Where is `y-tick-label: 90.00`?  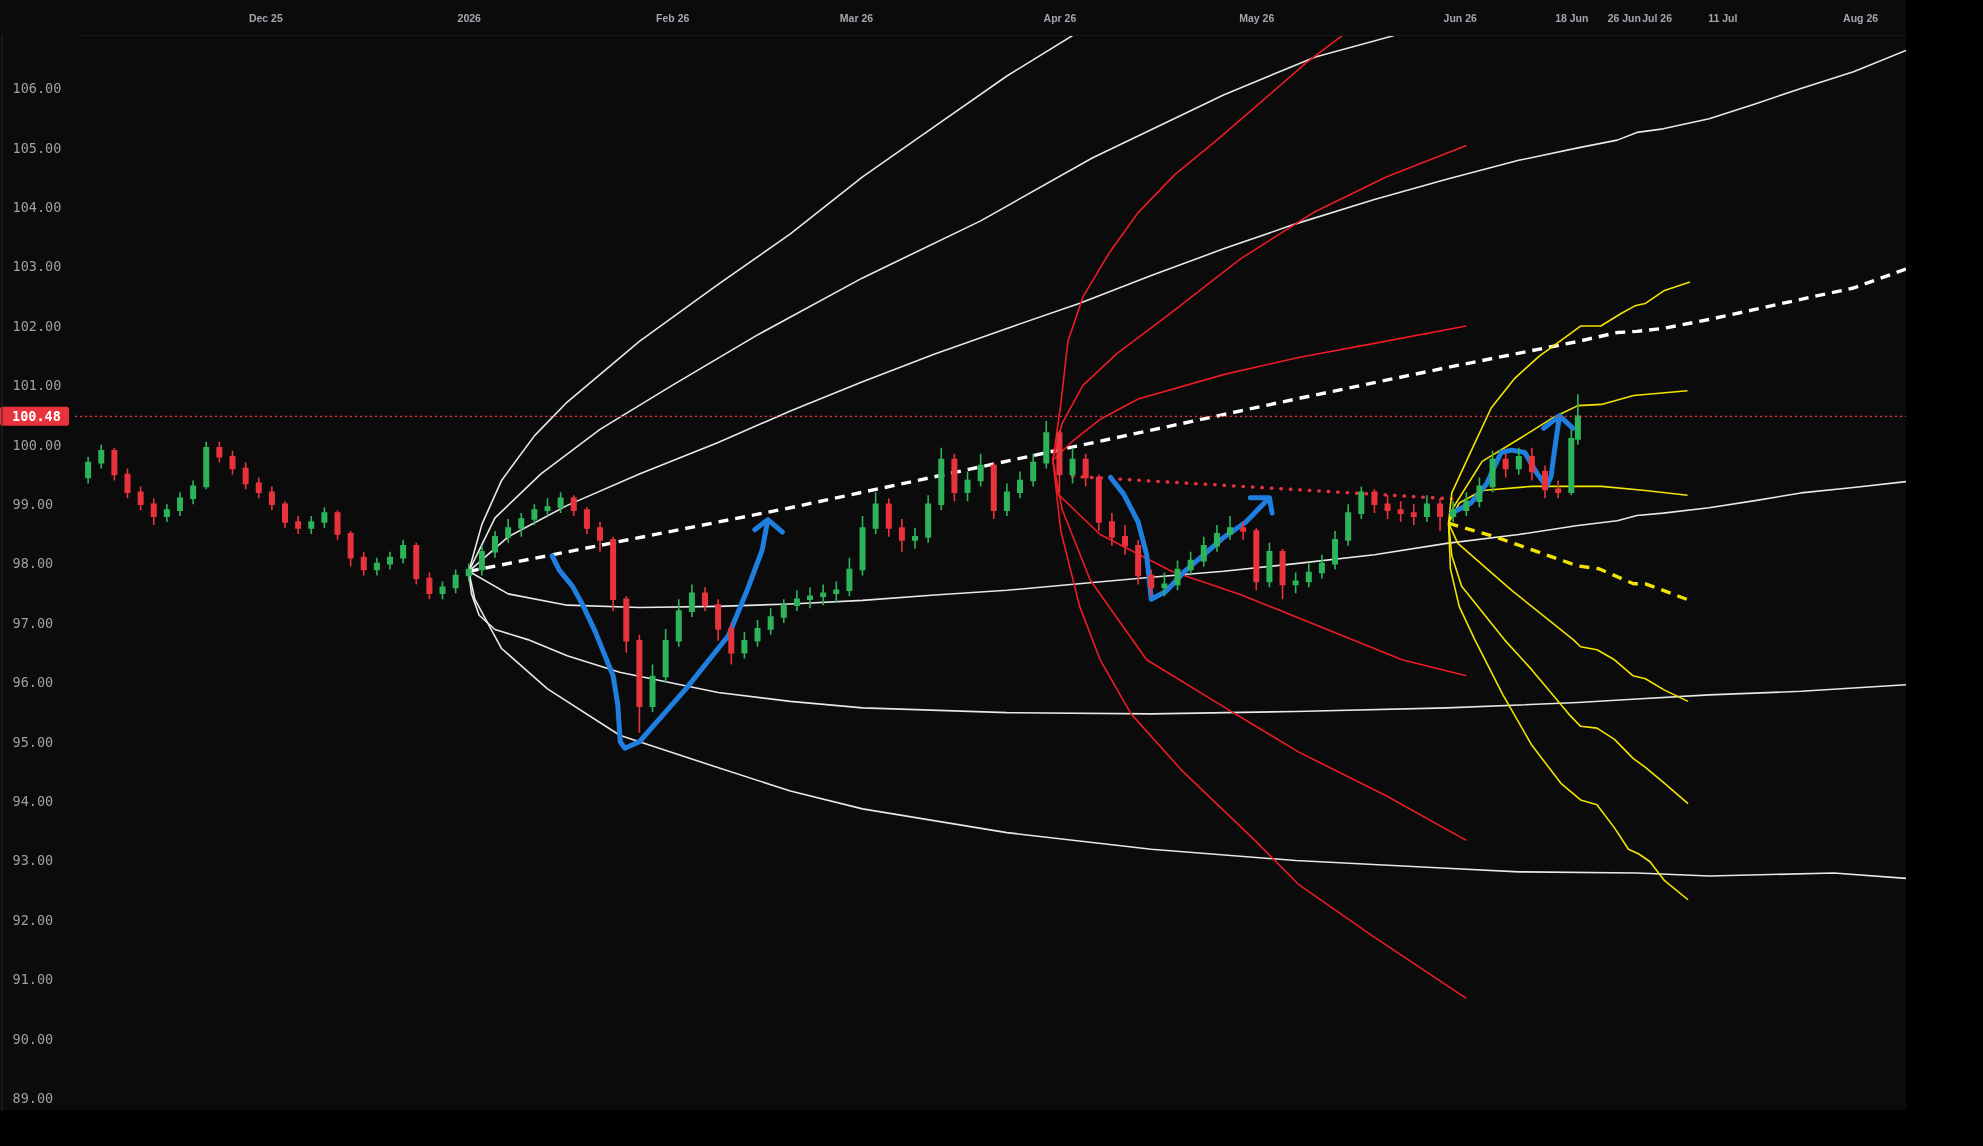
y-tick-label: 90.00 is located at coordinates (33, 1038).